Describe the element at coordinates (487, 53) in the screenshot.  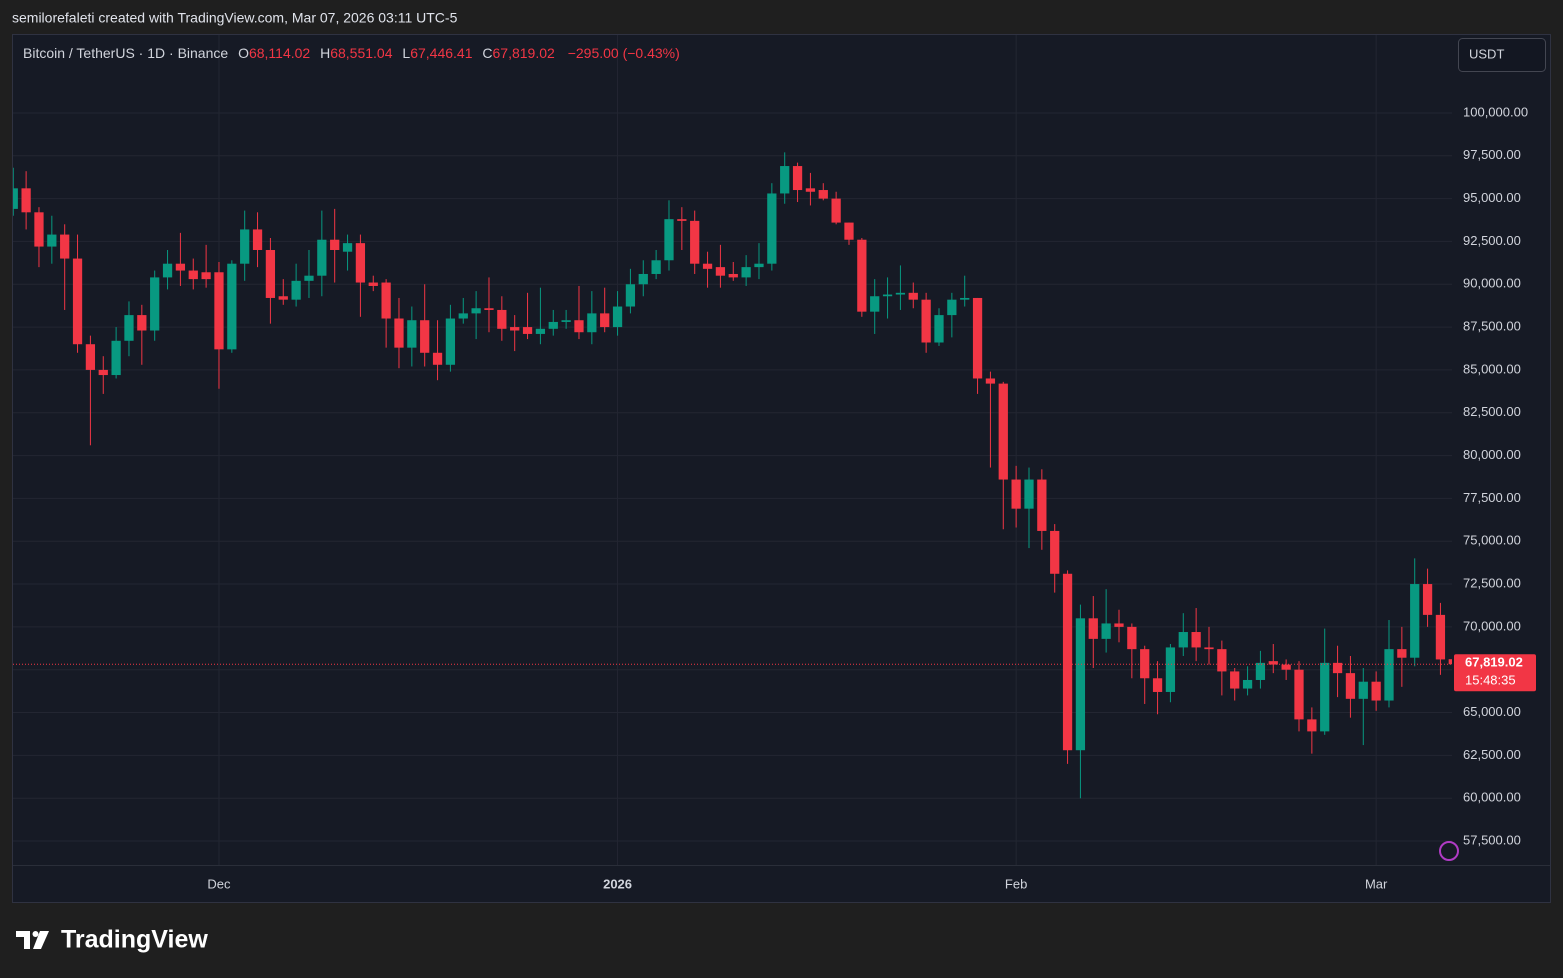
I see `legend-prefix: C` at that location.